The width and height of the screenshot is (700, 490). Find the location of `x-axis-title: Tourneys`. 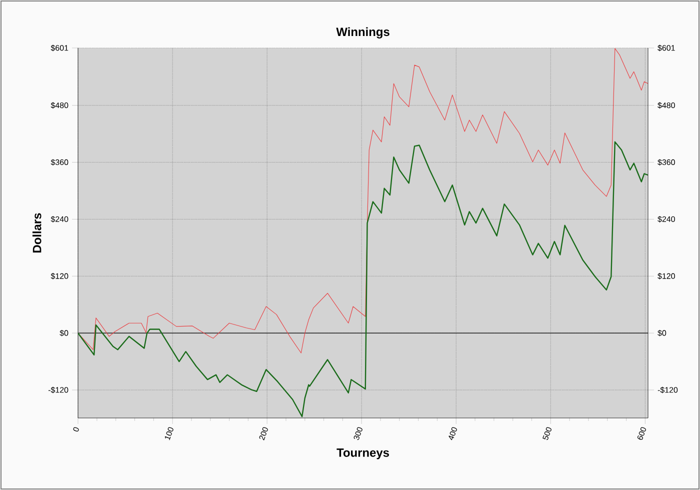

x-axis-title: Tourneys is located at coordinates (362, 454).